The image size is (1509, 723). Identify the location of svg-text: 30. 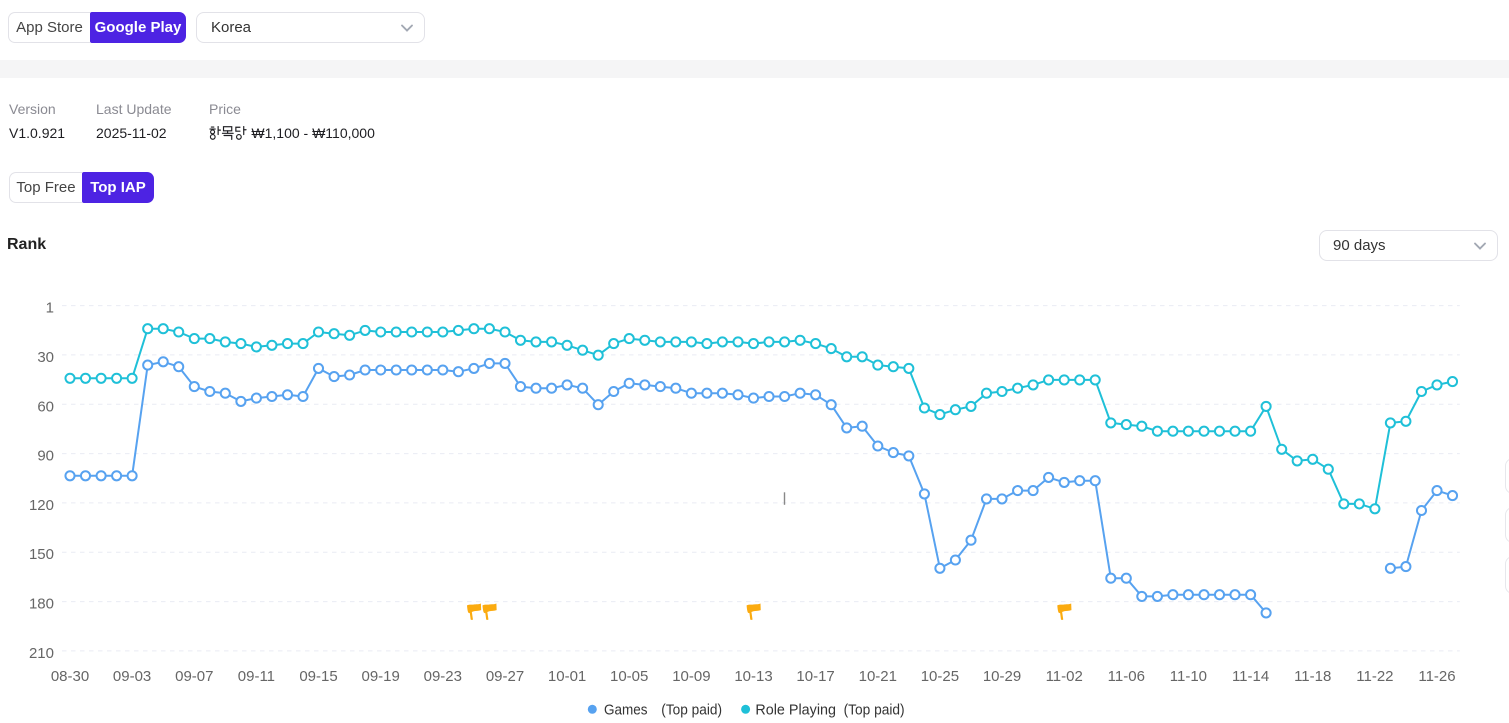
(45, 357).